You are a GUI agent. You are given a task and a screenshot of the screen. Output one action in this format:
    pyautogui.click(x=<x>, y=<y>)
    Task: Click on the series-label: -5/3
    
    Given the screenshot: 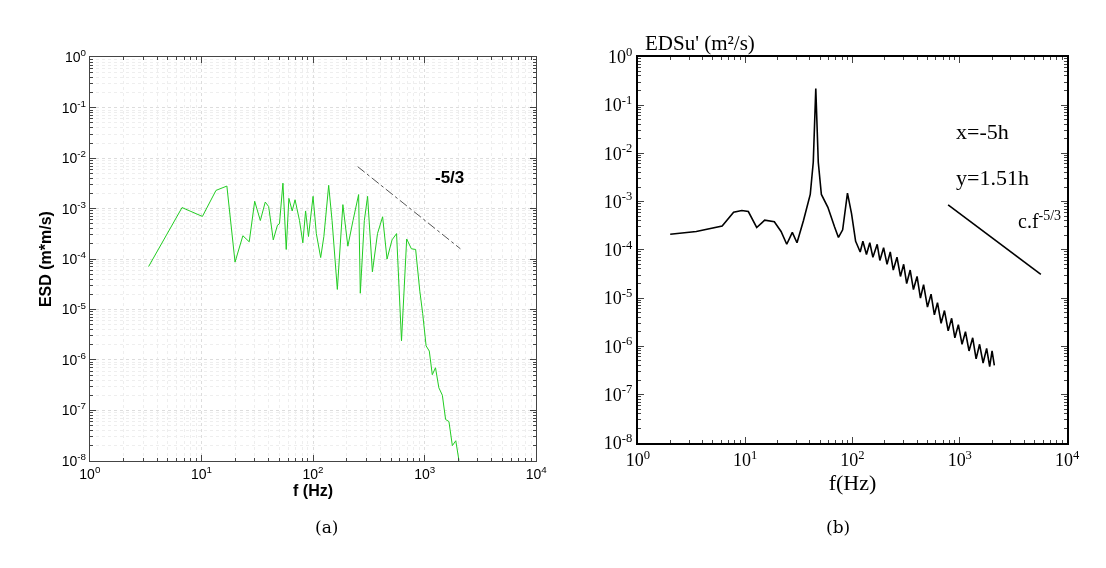 What is the action you would take?
    pyautogui.click(x=450, y=177)
    